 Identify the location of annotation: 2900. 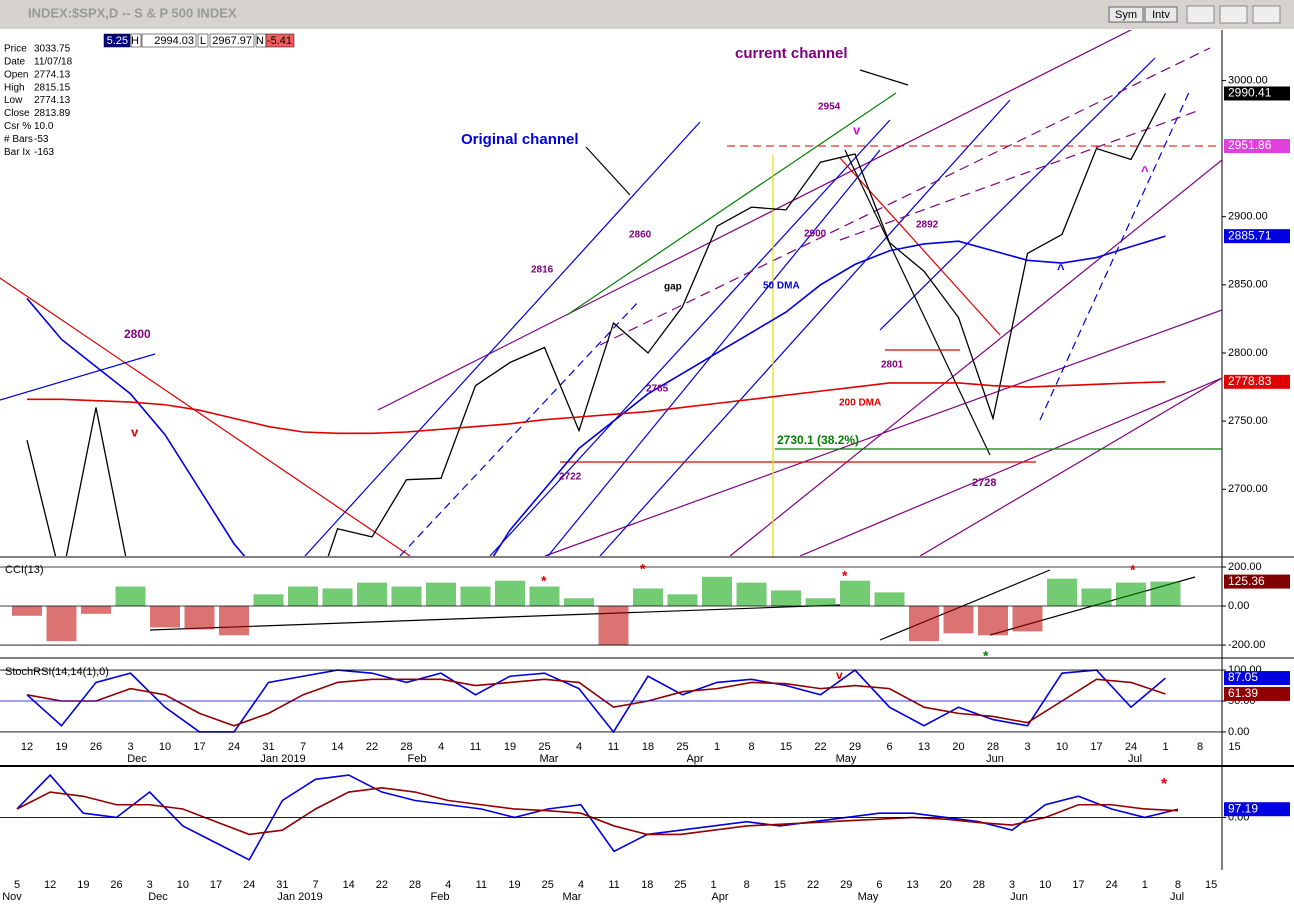
(815, 234).